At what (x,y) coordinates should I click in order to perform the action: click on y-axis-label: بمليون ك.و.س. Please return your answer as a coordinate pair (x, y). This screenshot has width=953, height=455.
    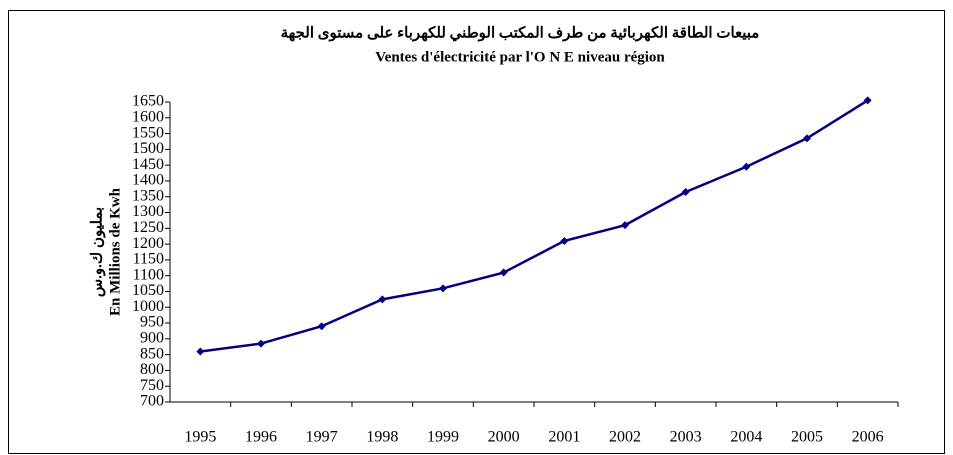
    Looking at the image, I should click on (97, 252).